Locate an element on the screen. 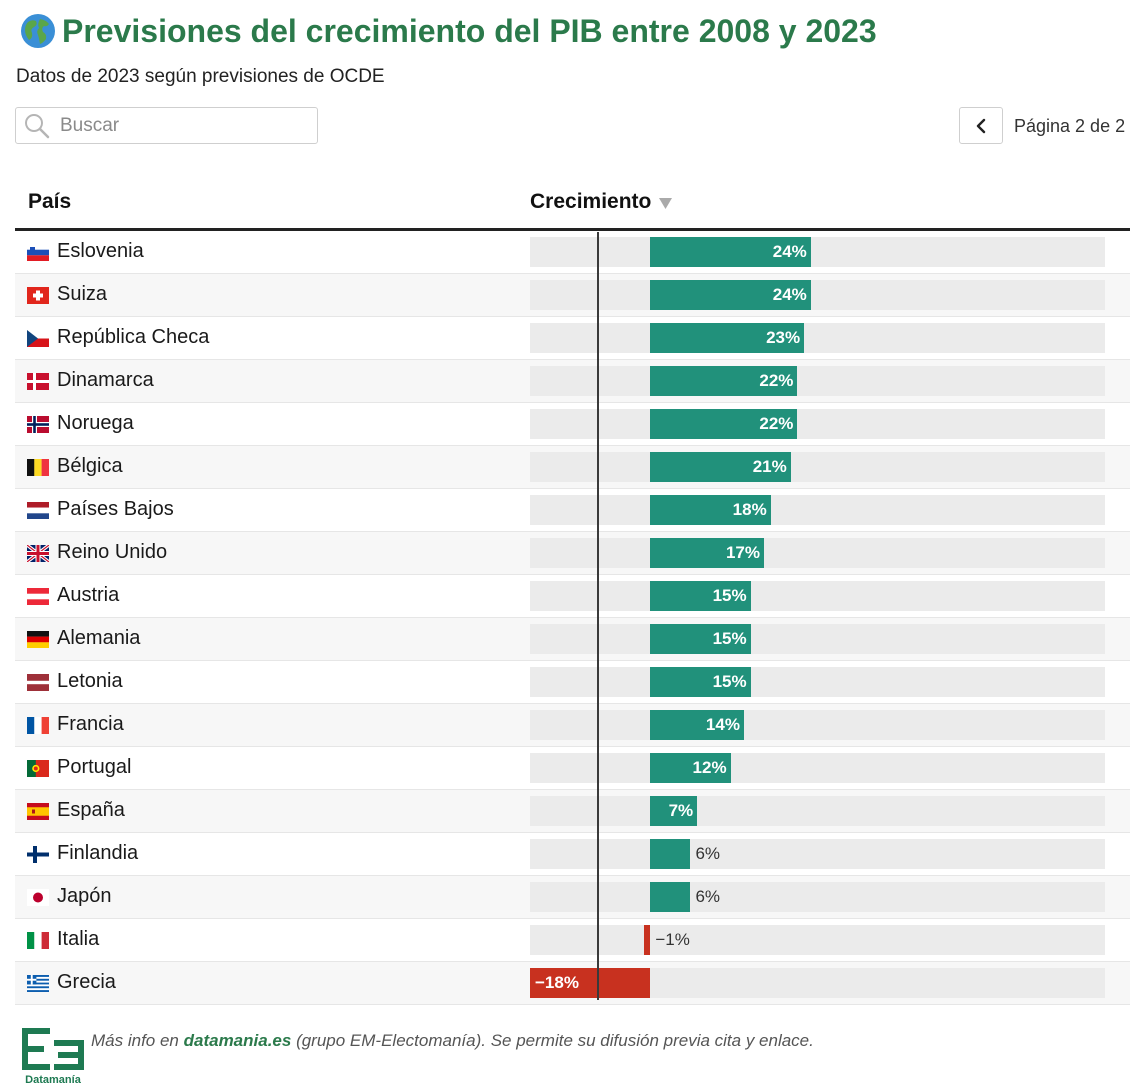 This screenshot has height=1086, width=1134. country-name: Austria is located at coordinates (88, 595).